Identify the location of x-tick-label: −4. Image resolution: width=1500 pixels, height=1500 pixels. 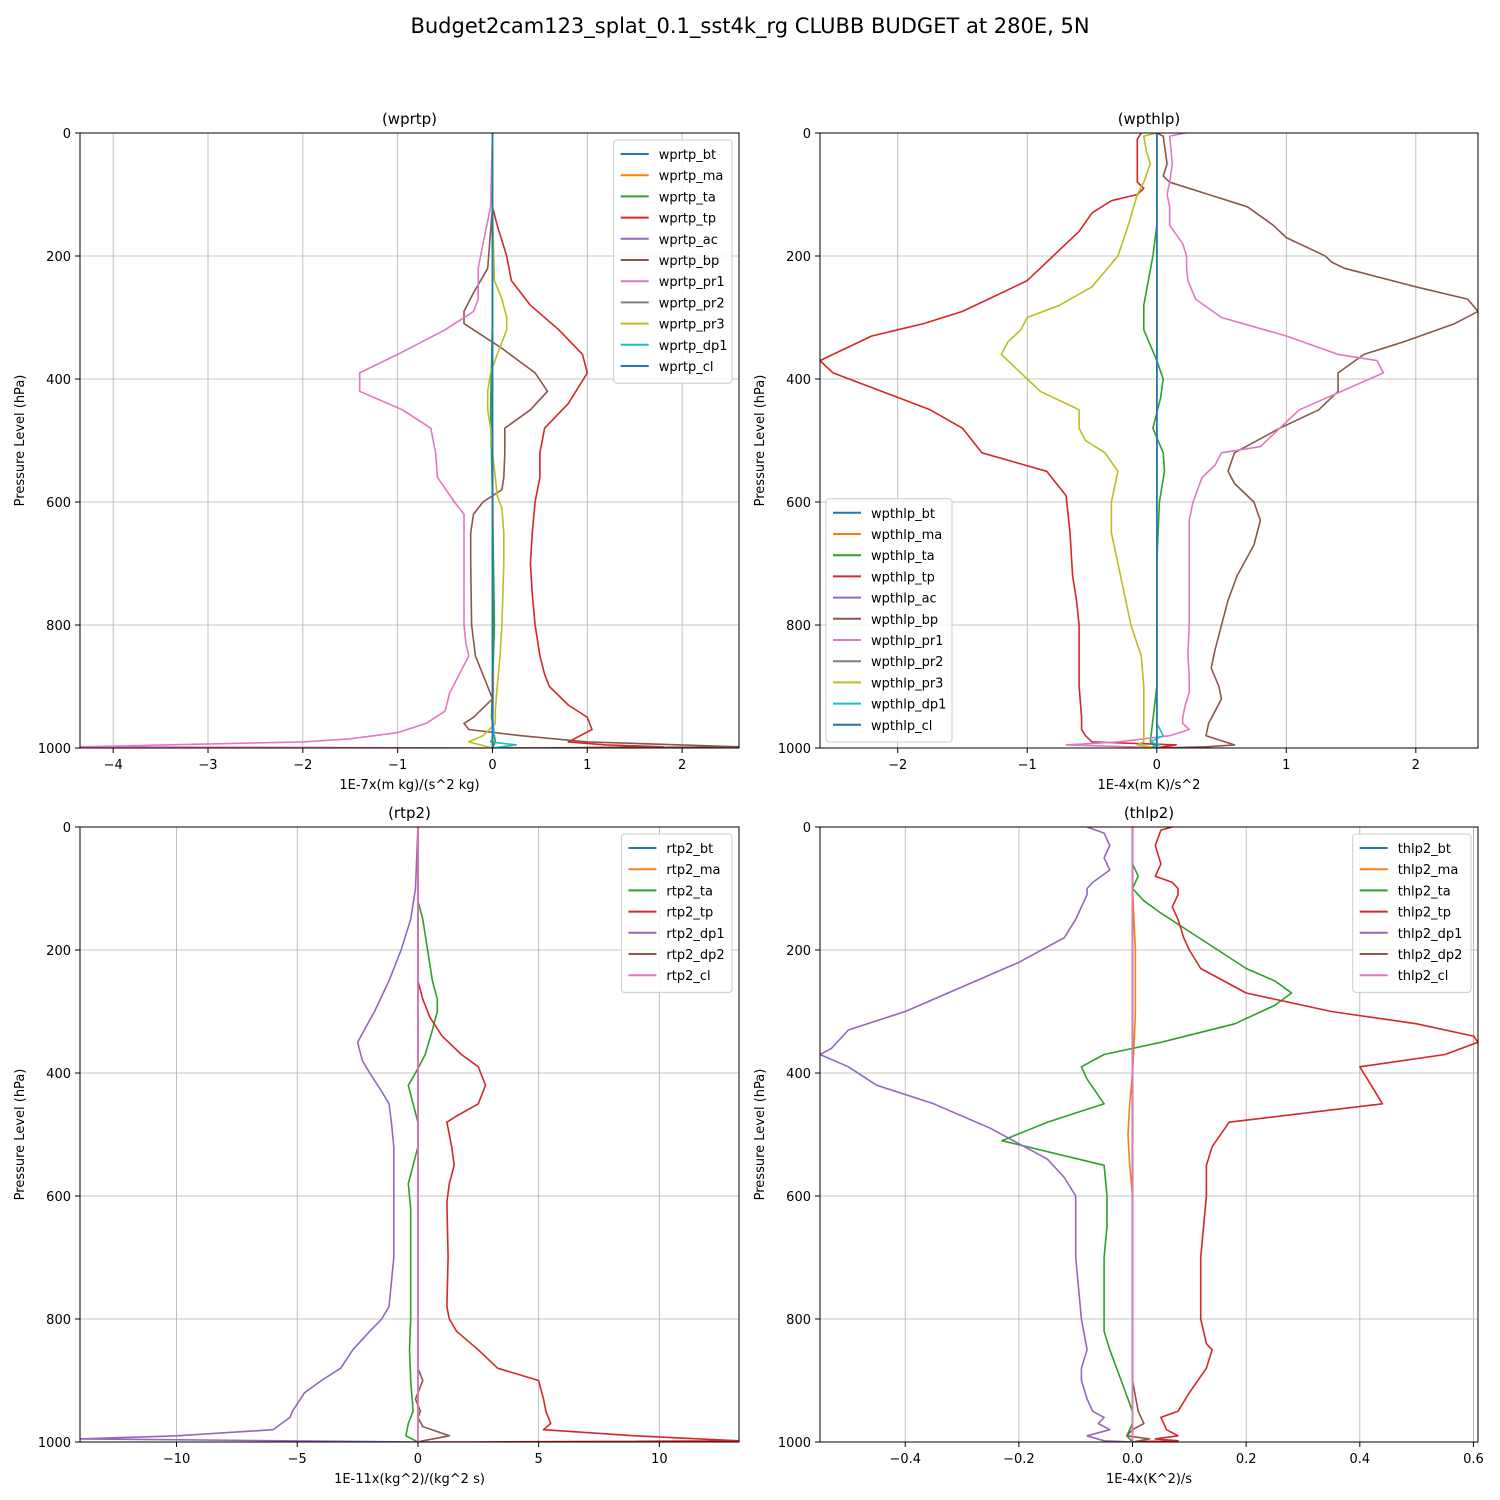
(113, 765).